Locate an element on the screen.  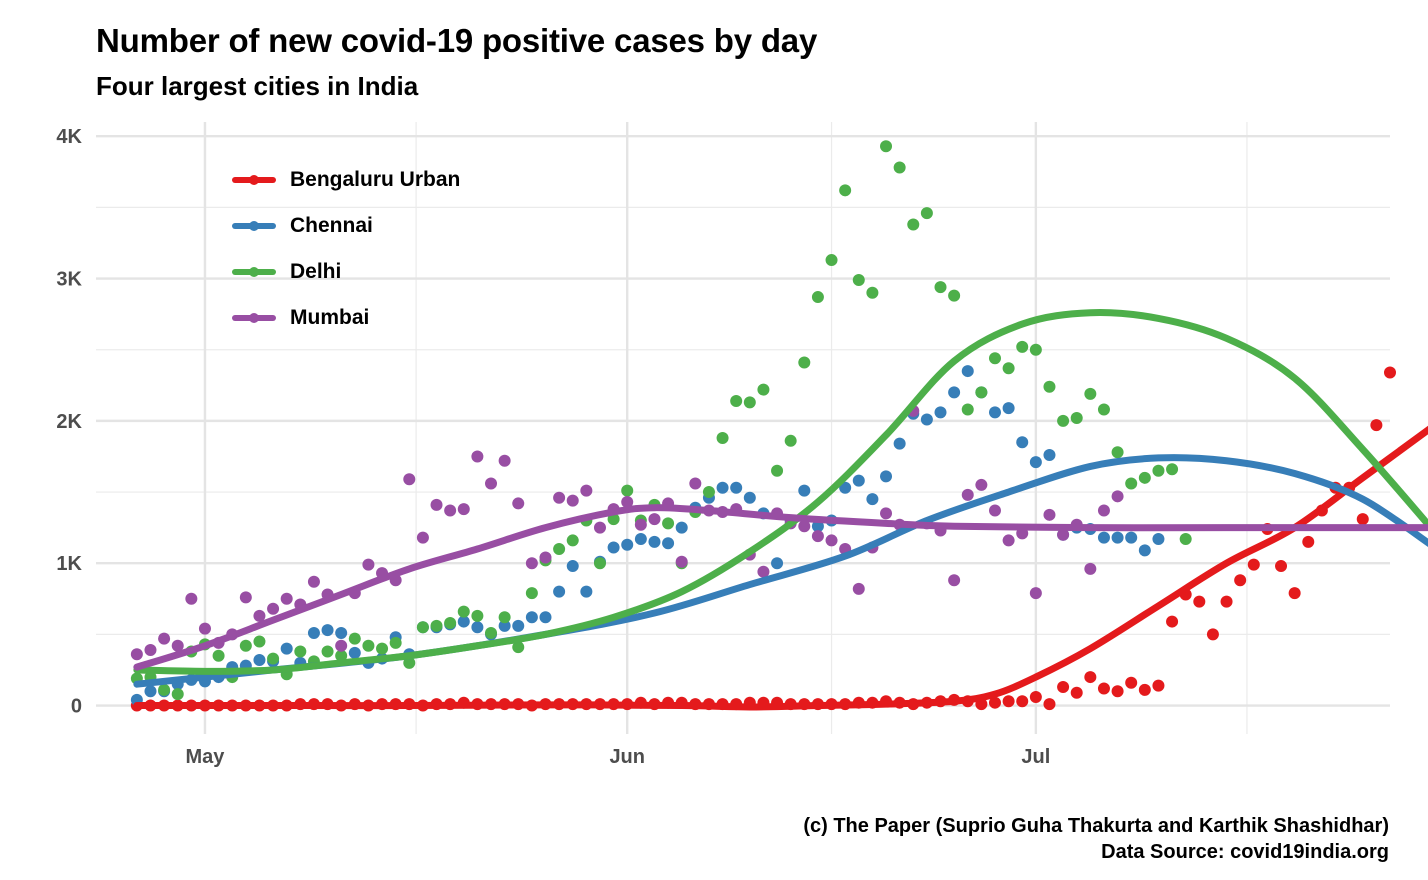
legend-item-chennai: Chennai is located at coordinates (302, 226).